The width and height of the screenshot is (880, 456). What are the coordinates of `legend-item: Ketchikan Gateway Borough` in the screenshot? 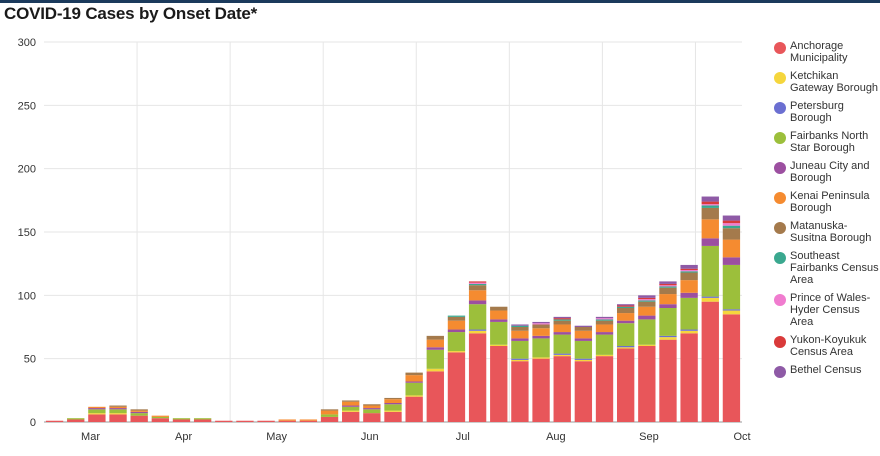 It's located at (826, 82).